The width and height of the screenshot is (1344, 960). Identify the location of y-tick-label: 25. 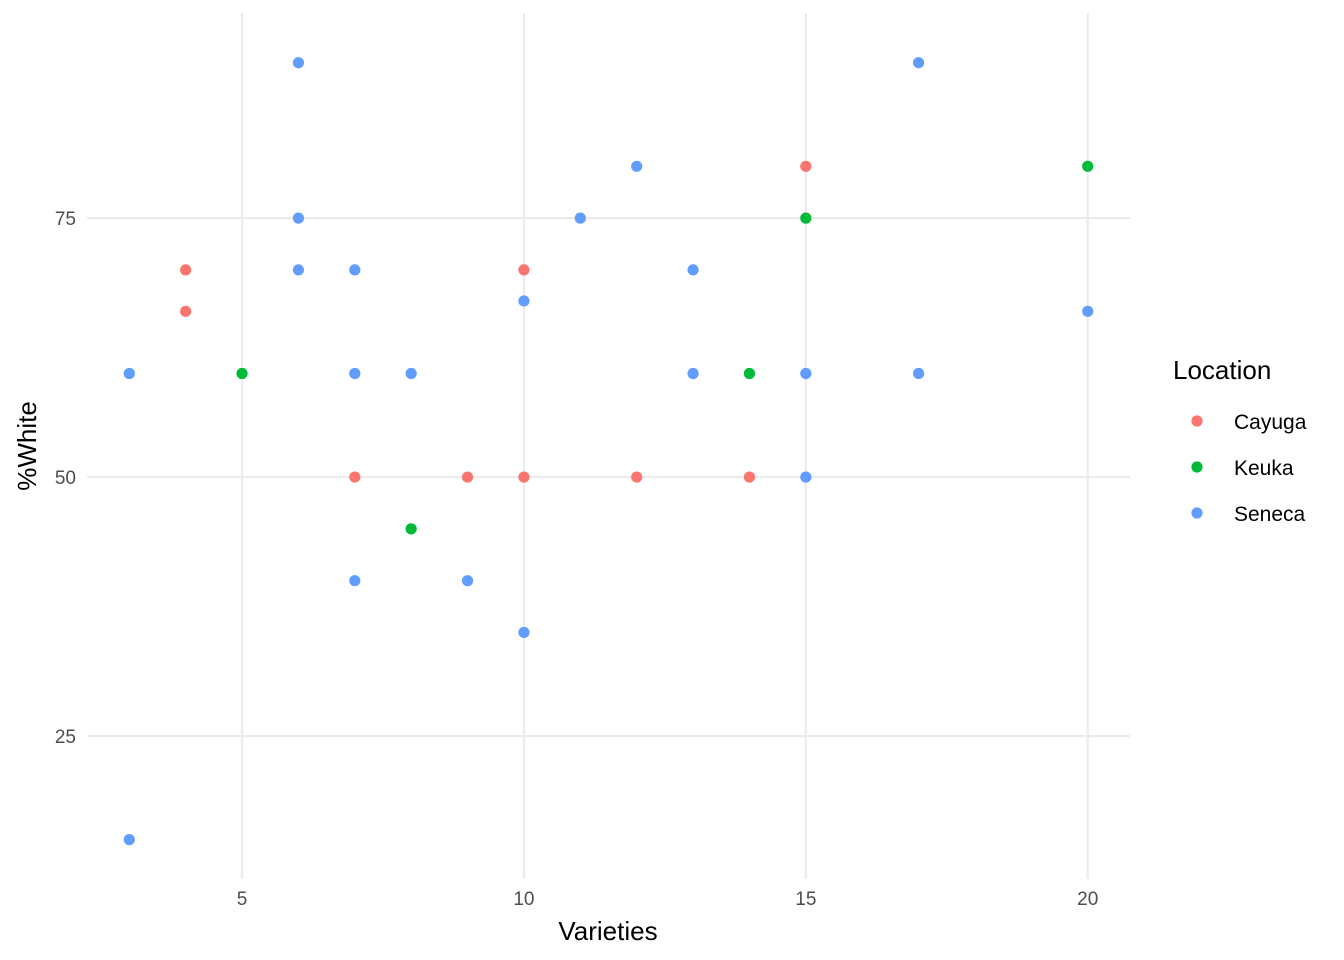
(65, 737).